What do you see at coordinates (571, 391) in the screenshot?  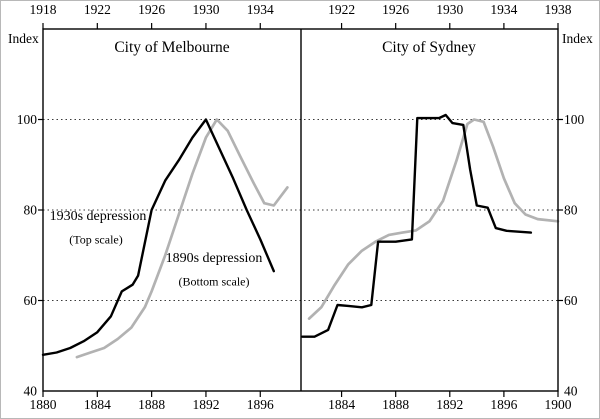 I see `y-axis-label-right: 40` at bounding box center [571, 391].